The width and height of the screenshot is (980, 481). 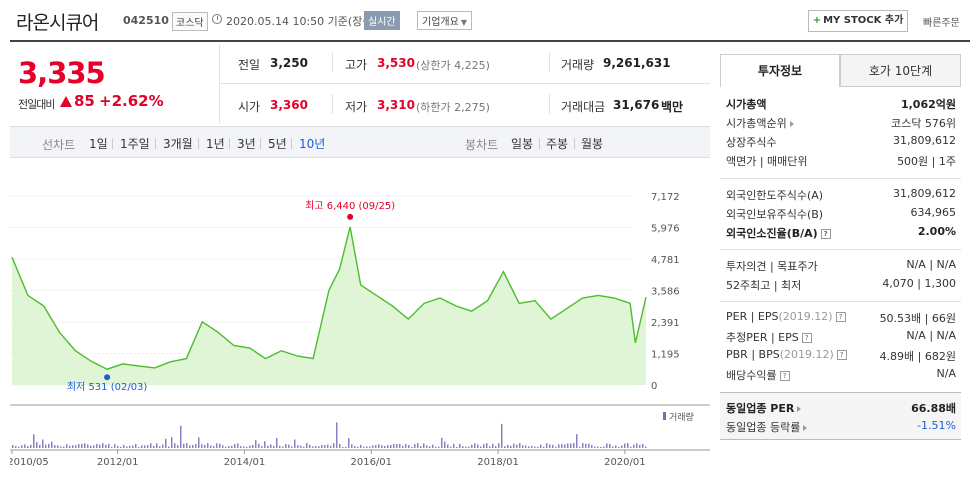 I want to click on industry-change-label: 동일업종 등락률, so click(x=767, y=427).